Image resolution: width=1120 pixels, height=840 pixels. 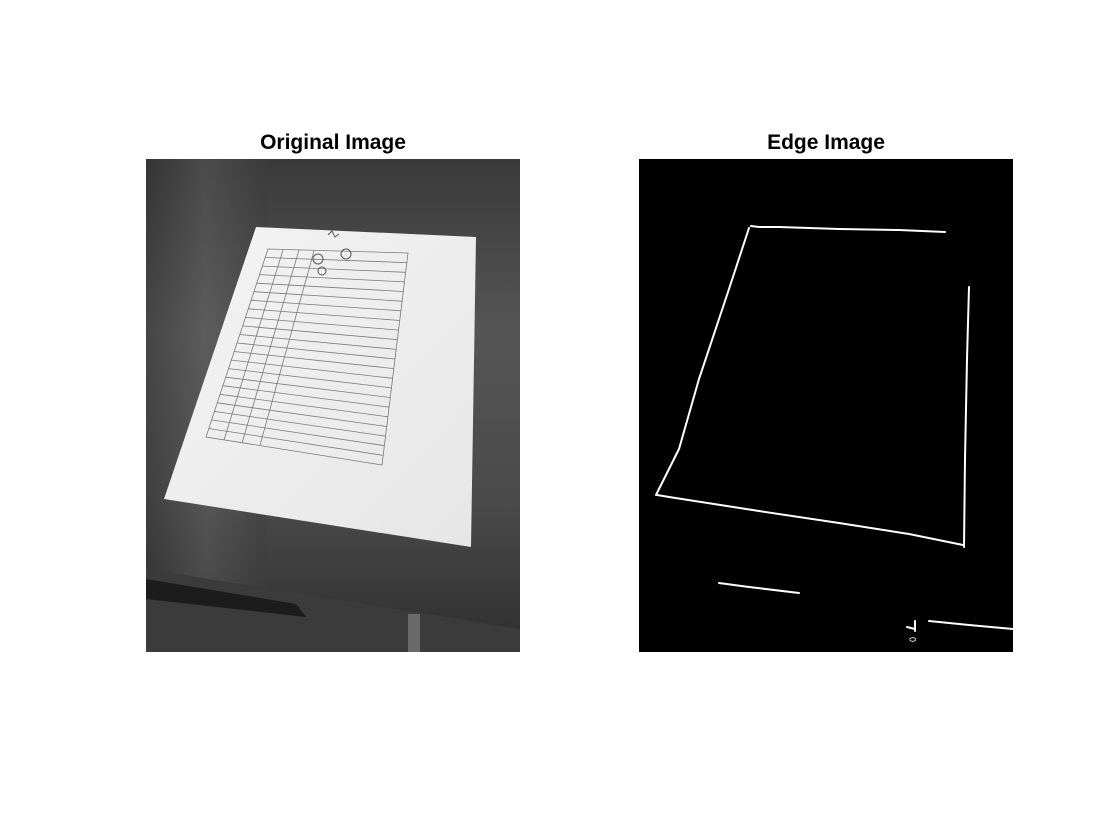 I want to click on desk-corner-fragment, so click(x=970, y=625).